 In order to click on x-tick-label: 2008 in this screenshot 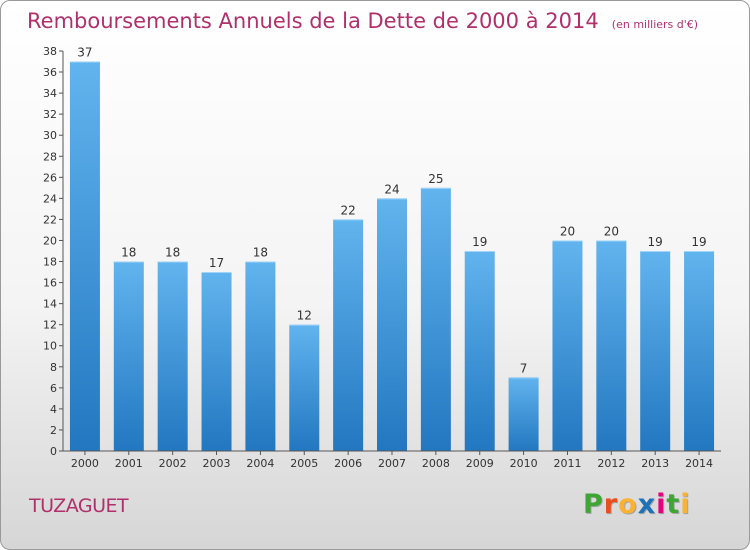, I will do `click(436, 463)`.